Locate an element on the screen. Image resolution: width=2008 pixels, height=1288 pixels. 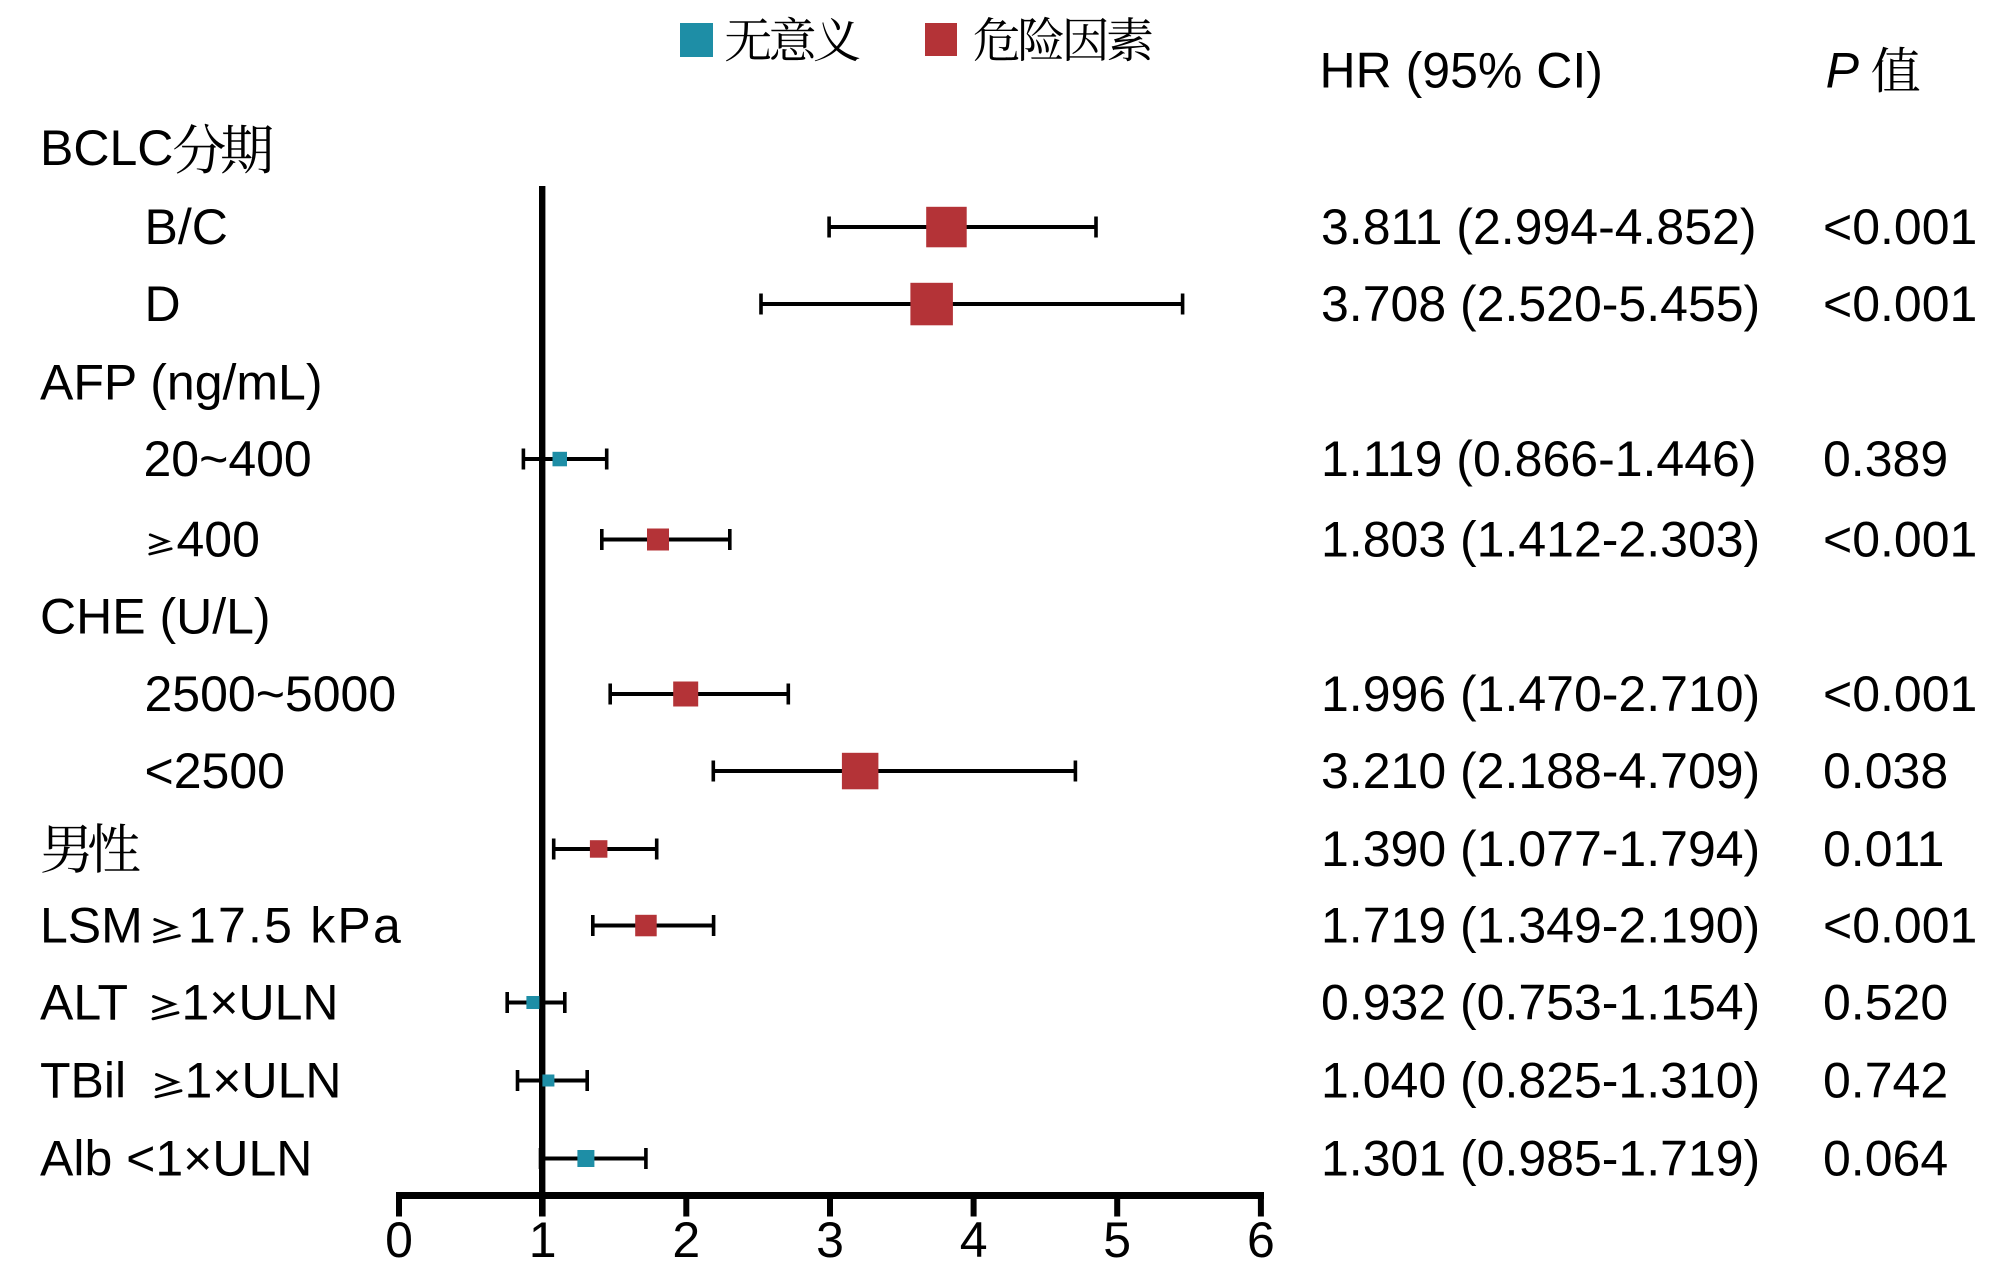
svg-text: D is located at coordinates (163, 304).